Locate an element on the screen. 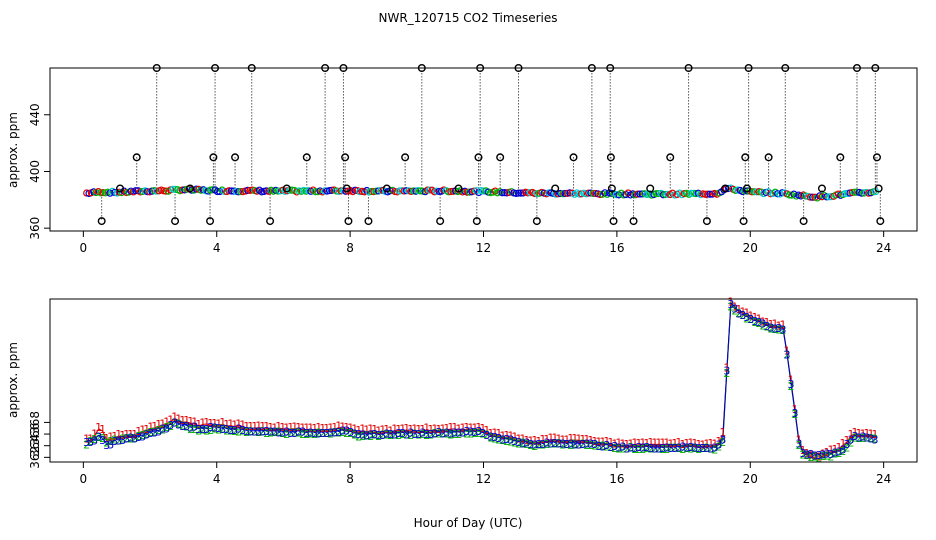 Image resolution: width=936 pixels, height=540 pixels. bottom-x-tick-label: 20 is located at coordinates (750, 479).